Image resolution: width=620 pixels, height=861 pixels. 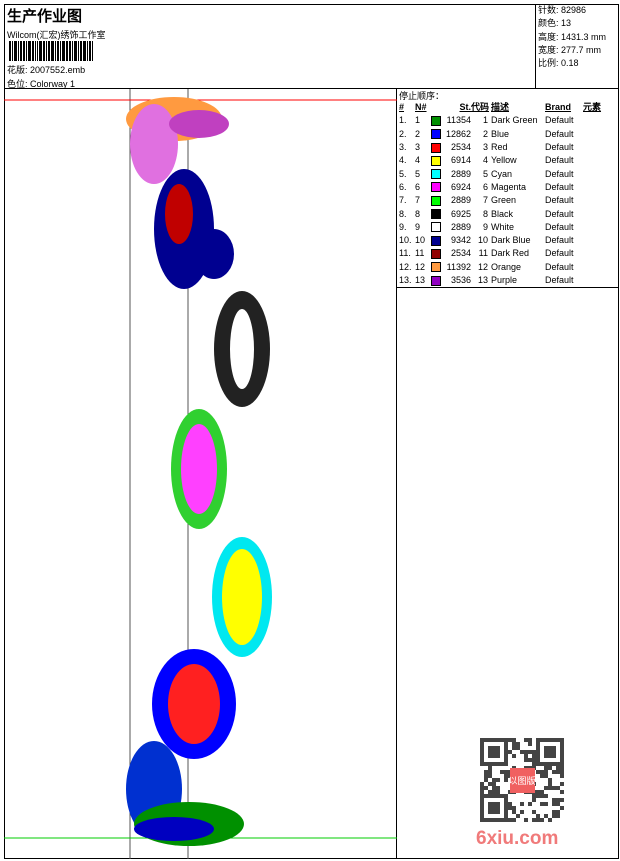 What do you see at coordinates (460, 213) in the screenshot?
I see `row-stitches: 6925` at bounding box center [460, 213].